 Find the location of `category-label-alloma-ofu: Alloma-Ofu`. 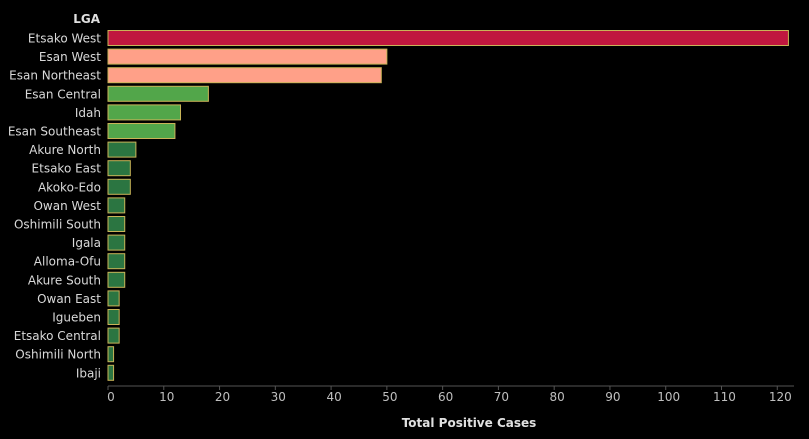

category-label-alloma-ofu: Alloma-Ofu is located at coordinates (67, 262).